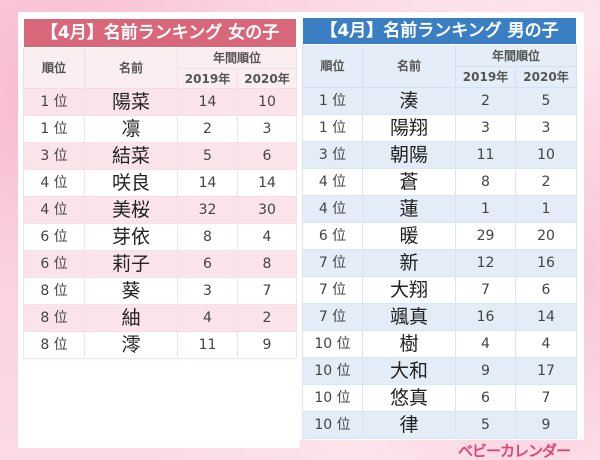 This screenshot has width=600, height=460. Describe the element at coordinates (485, 236) in the screenshot. I see `cell-rank-2019: 29` at that location.